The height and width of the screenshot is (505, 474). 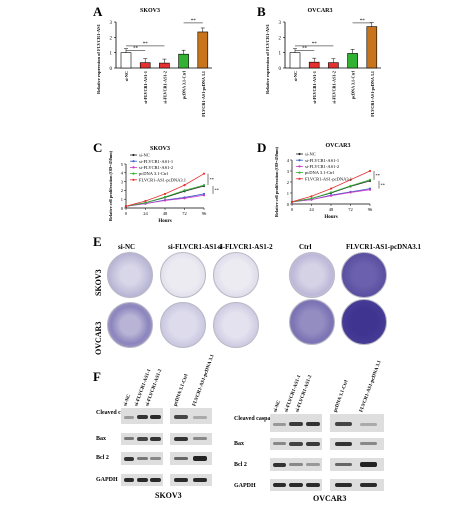 What do you see at coordinates (111, 23) in the screenshot?
I see `a-ytick-label: 3` at bounding box center [111, 23].